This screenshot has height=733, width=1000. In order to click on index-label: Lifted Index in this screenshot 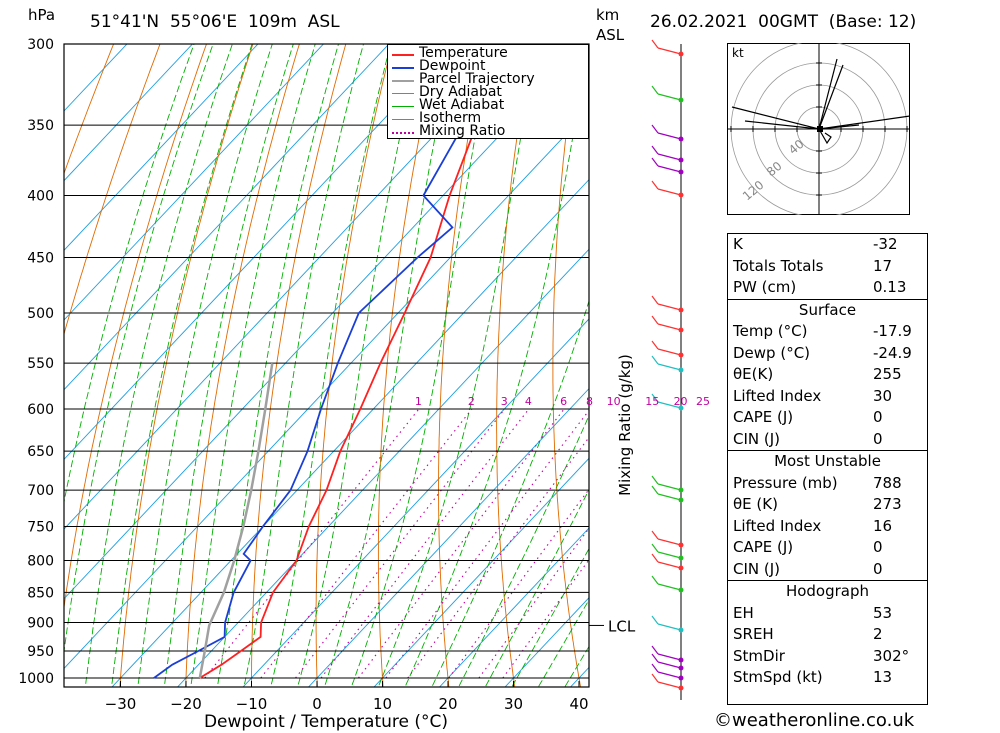, I will do `click(777, 525)`.